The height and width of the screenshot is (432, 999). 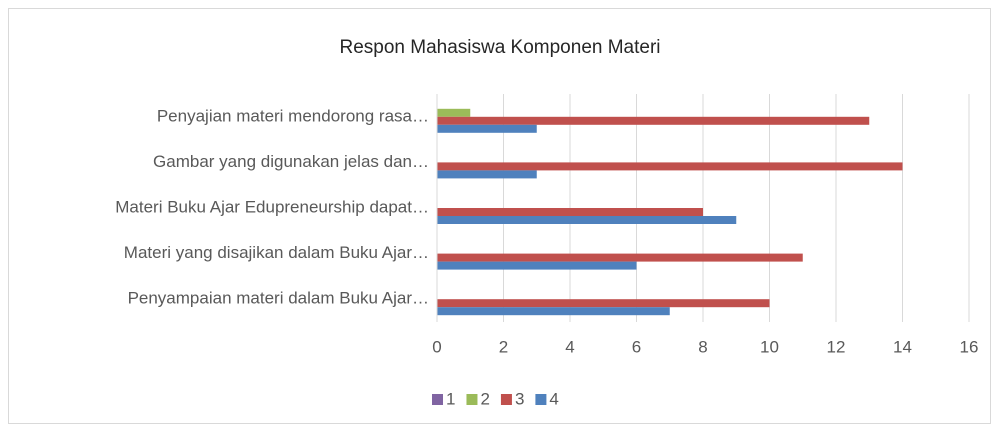 What do you see at coordinates (969, 346) in the screenshot?
I see `x-tick-label: 16` at bounding box center [969, 346].